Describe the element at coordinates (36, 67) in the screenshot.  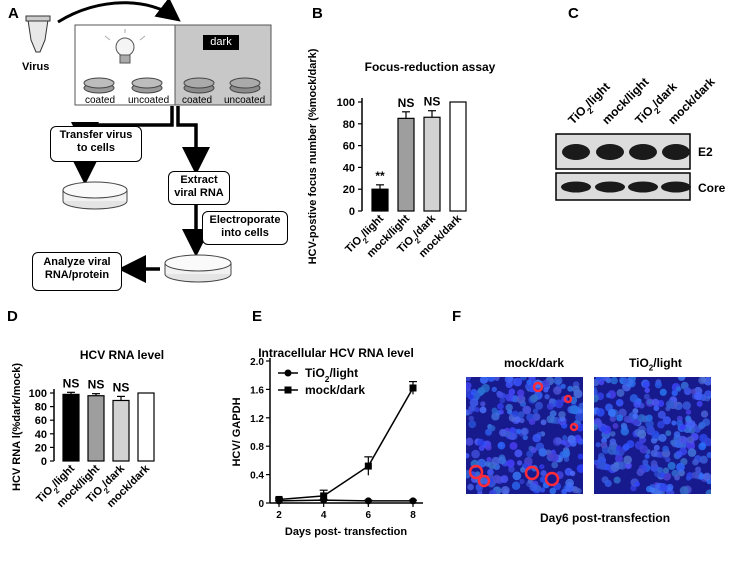
I see `virus-label: Virus` at that location.